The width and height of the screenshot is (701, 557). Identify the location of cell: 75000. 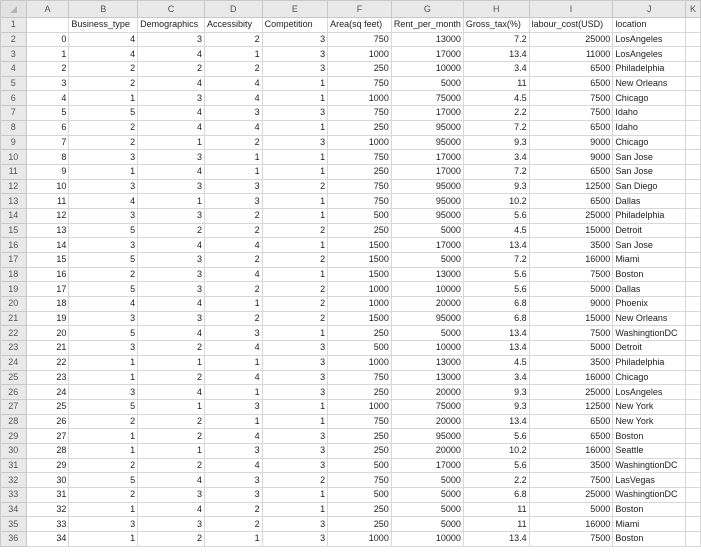
(427, 406).